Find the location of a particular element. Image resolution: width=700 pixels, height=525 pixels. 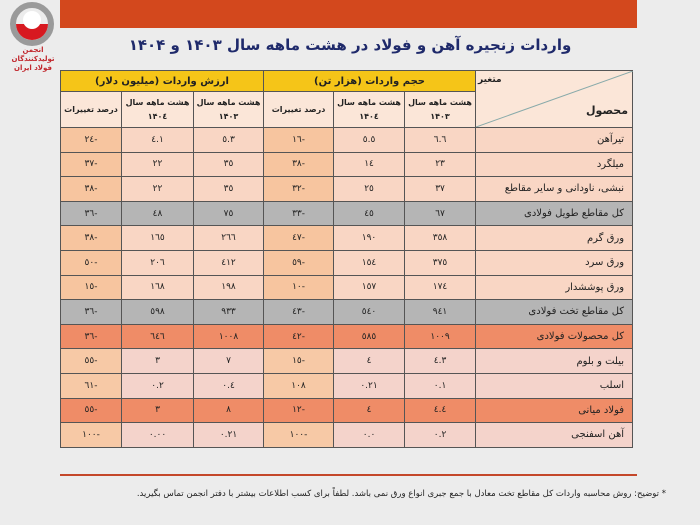

table-row: اسلب ٠.١ ٠.٢١ ١٠٨ ٠.٤ ٠.٢ -٦١ is located at coordinates (346, 385).